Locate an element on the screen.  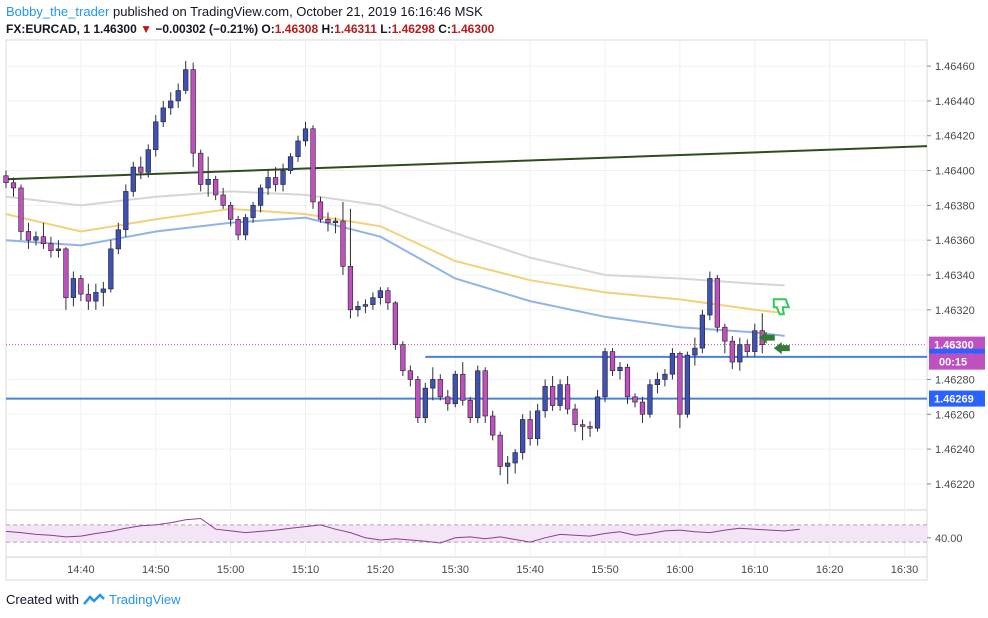
time-tick-label: 15:10 is located at coordinates (306, 570).